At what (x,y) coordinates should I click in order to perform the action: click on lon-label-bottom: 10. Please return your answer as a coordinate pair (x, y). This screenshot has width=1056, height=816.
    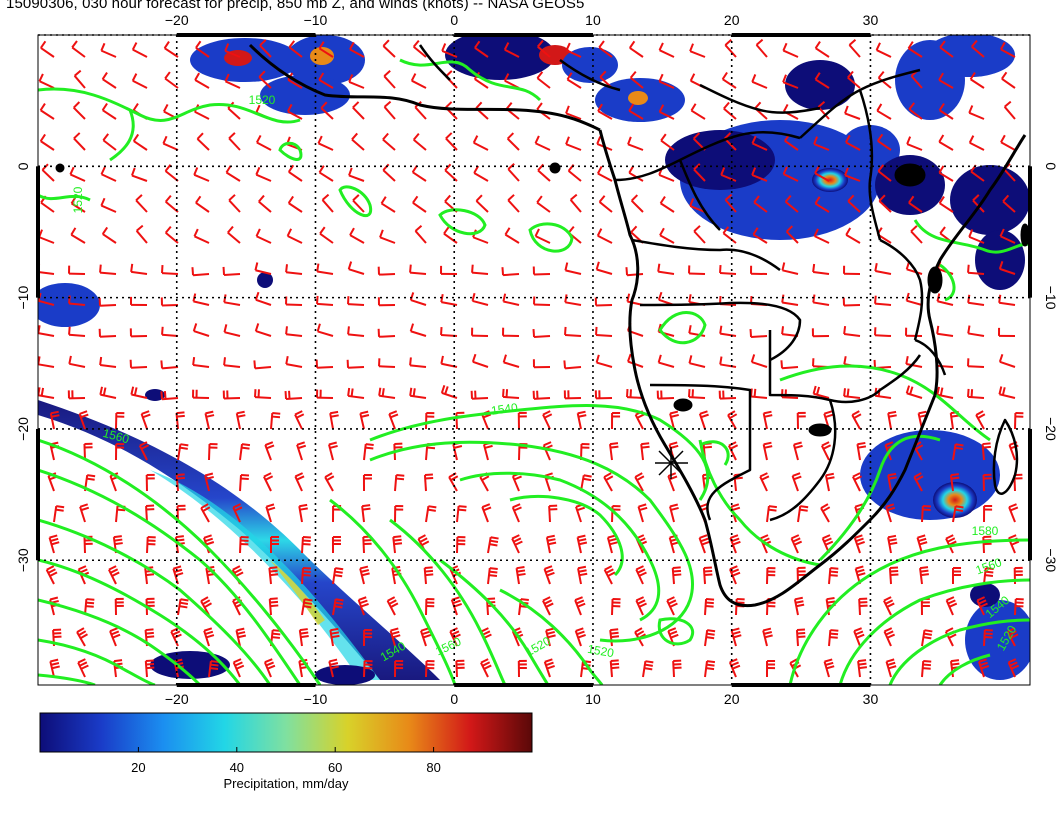
    Looking at the image, I should click on (593, 699).